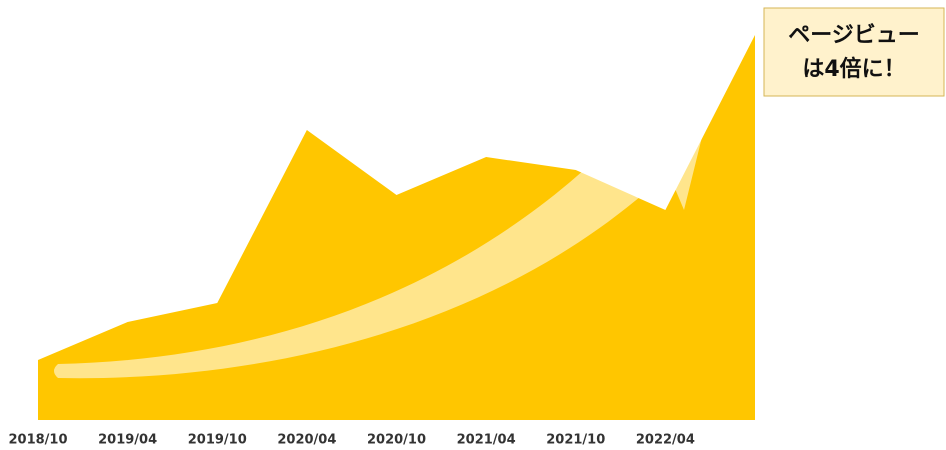  I want to click on x-tick-label: 2019/10, so click(217, 440).